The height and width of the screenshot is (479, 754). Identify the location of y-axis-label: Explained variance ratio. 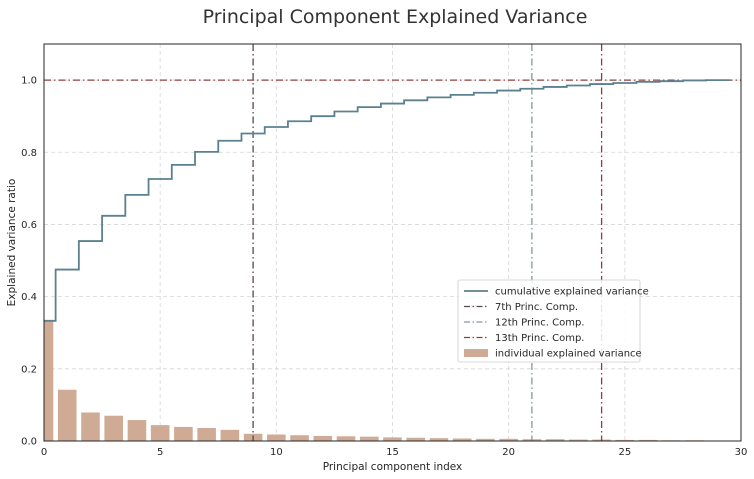
(12, 243).